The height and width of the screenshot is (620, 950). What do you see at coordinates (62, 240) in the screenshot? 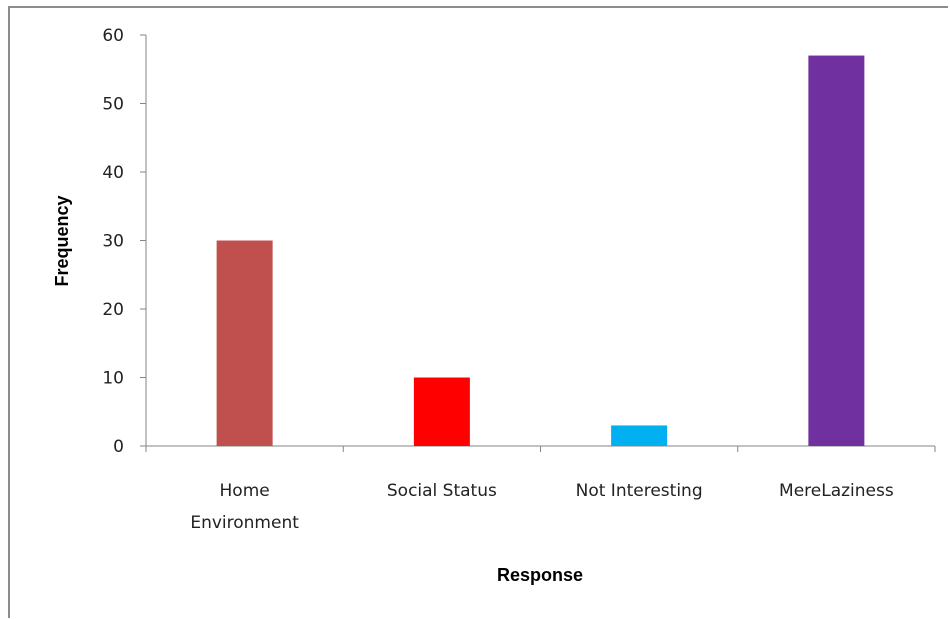
I see `y-axis-title: Frequency` at bounding box center [62, 240].